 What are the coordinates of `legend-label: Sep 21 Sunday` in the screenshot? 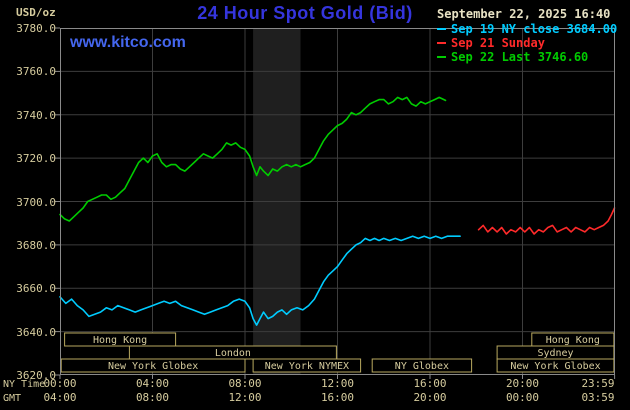 It's located at (498, 43).